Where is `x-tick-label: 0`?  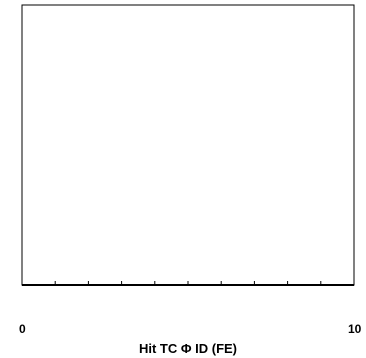
x-tick-label: 0 is located at coordinates (22, 329).